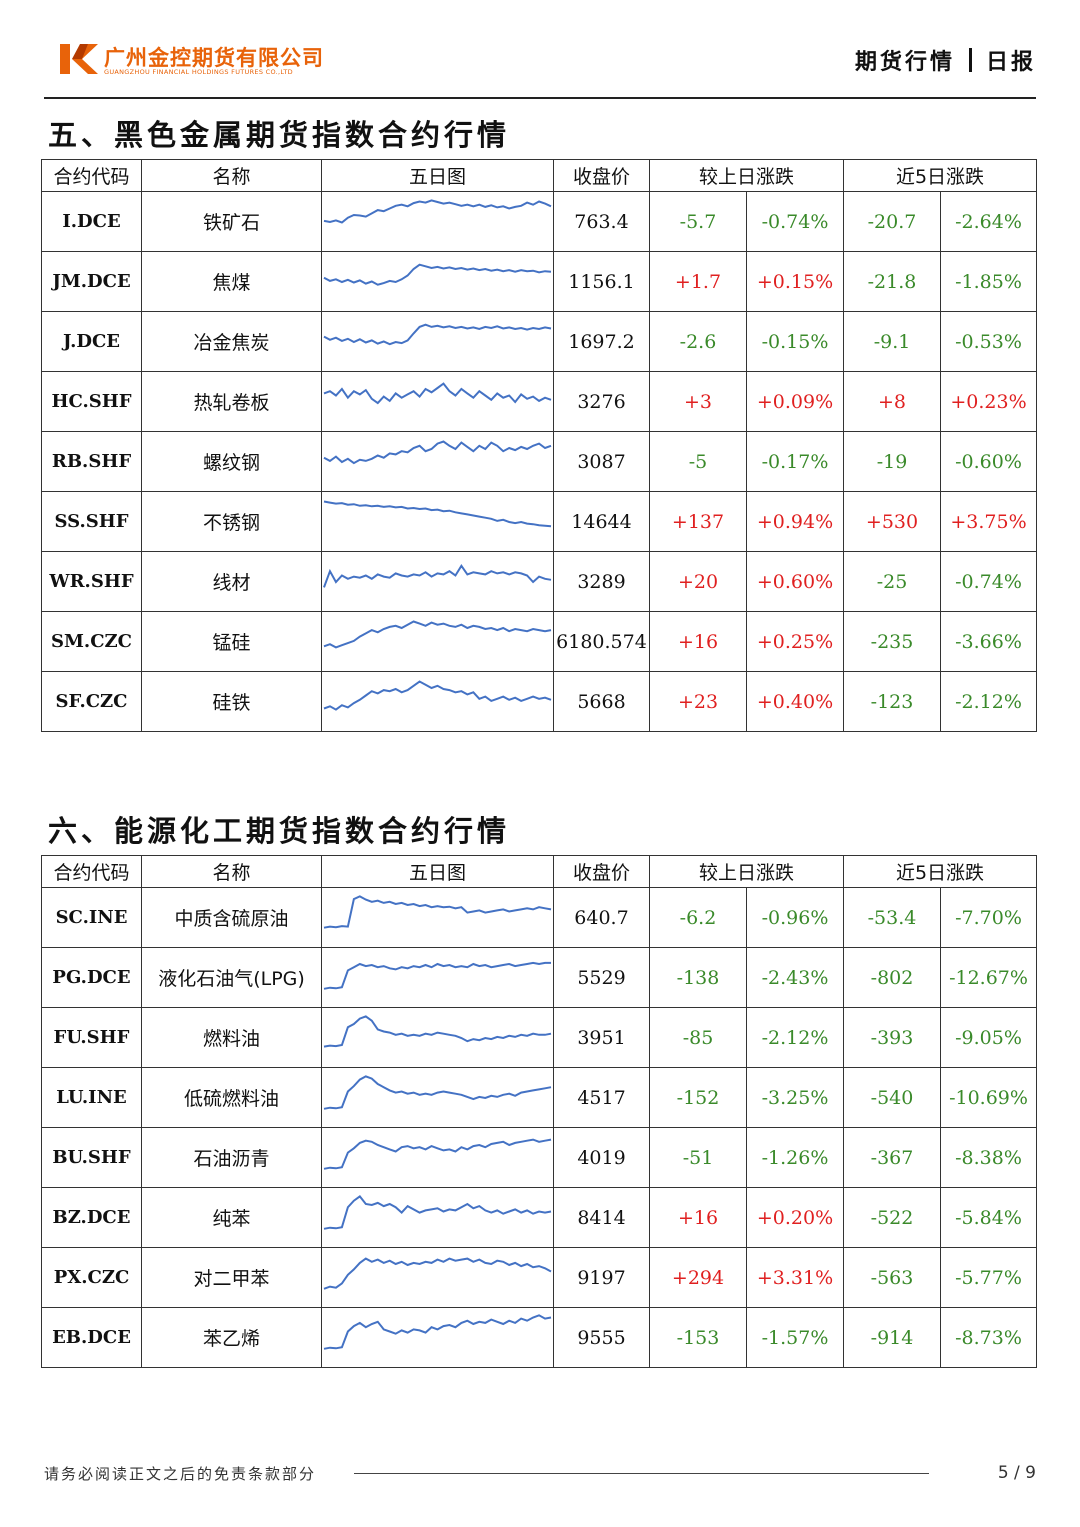  Describe the element at coordinates (698, 1277) in the screenshot. I see `daily-change: +294` at that location.